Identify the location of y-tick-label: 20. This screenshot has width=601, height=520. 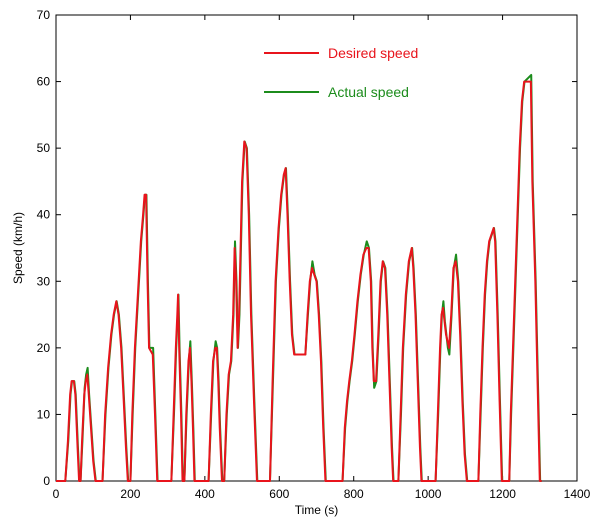
(44, 348).